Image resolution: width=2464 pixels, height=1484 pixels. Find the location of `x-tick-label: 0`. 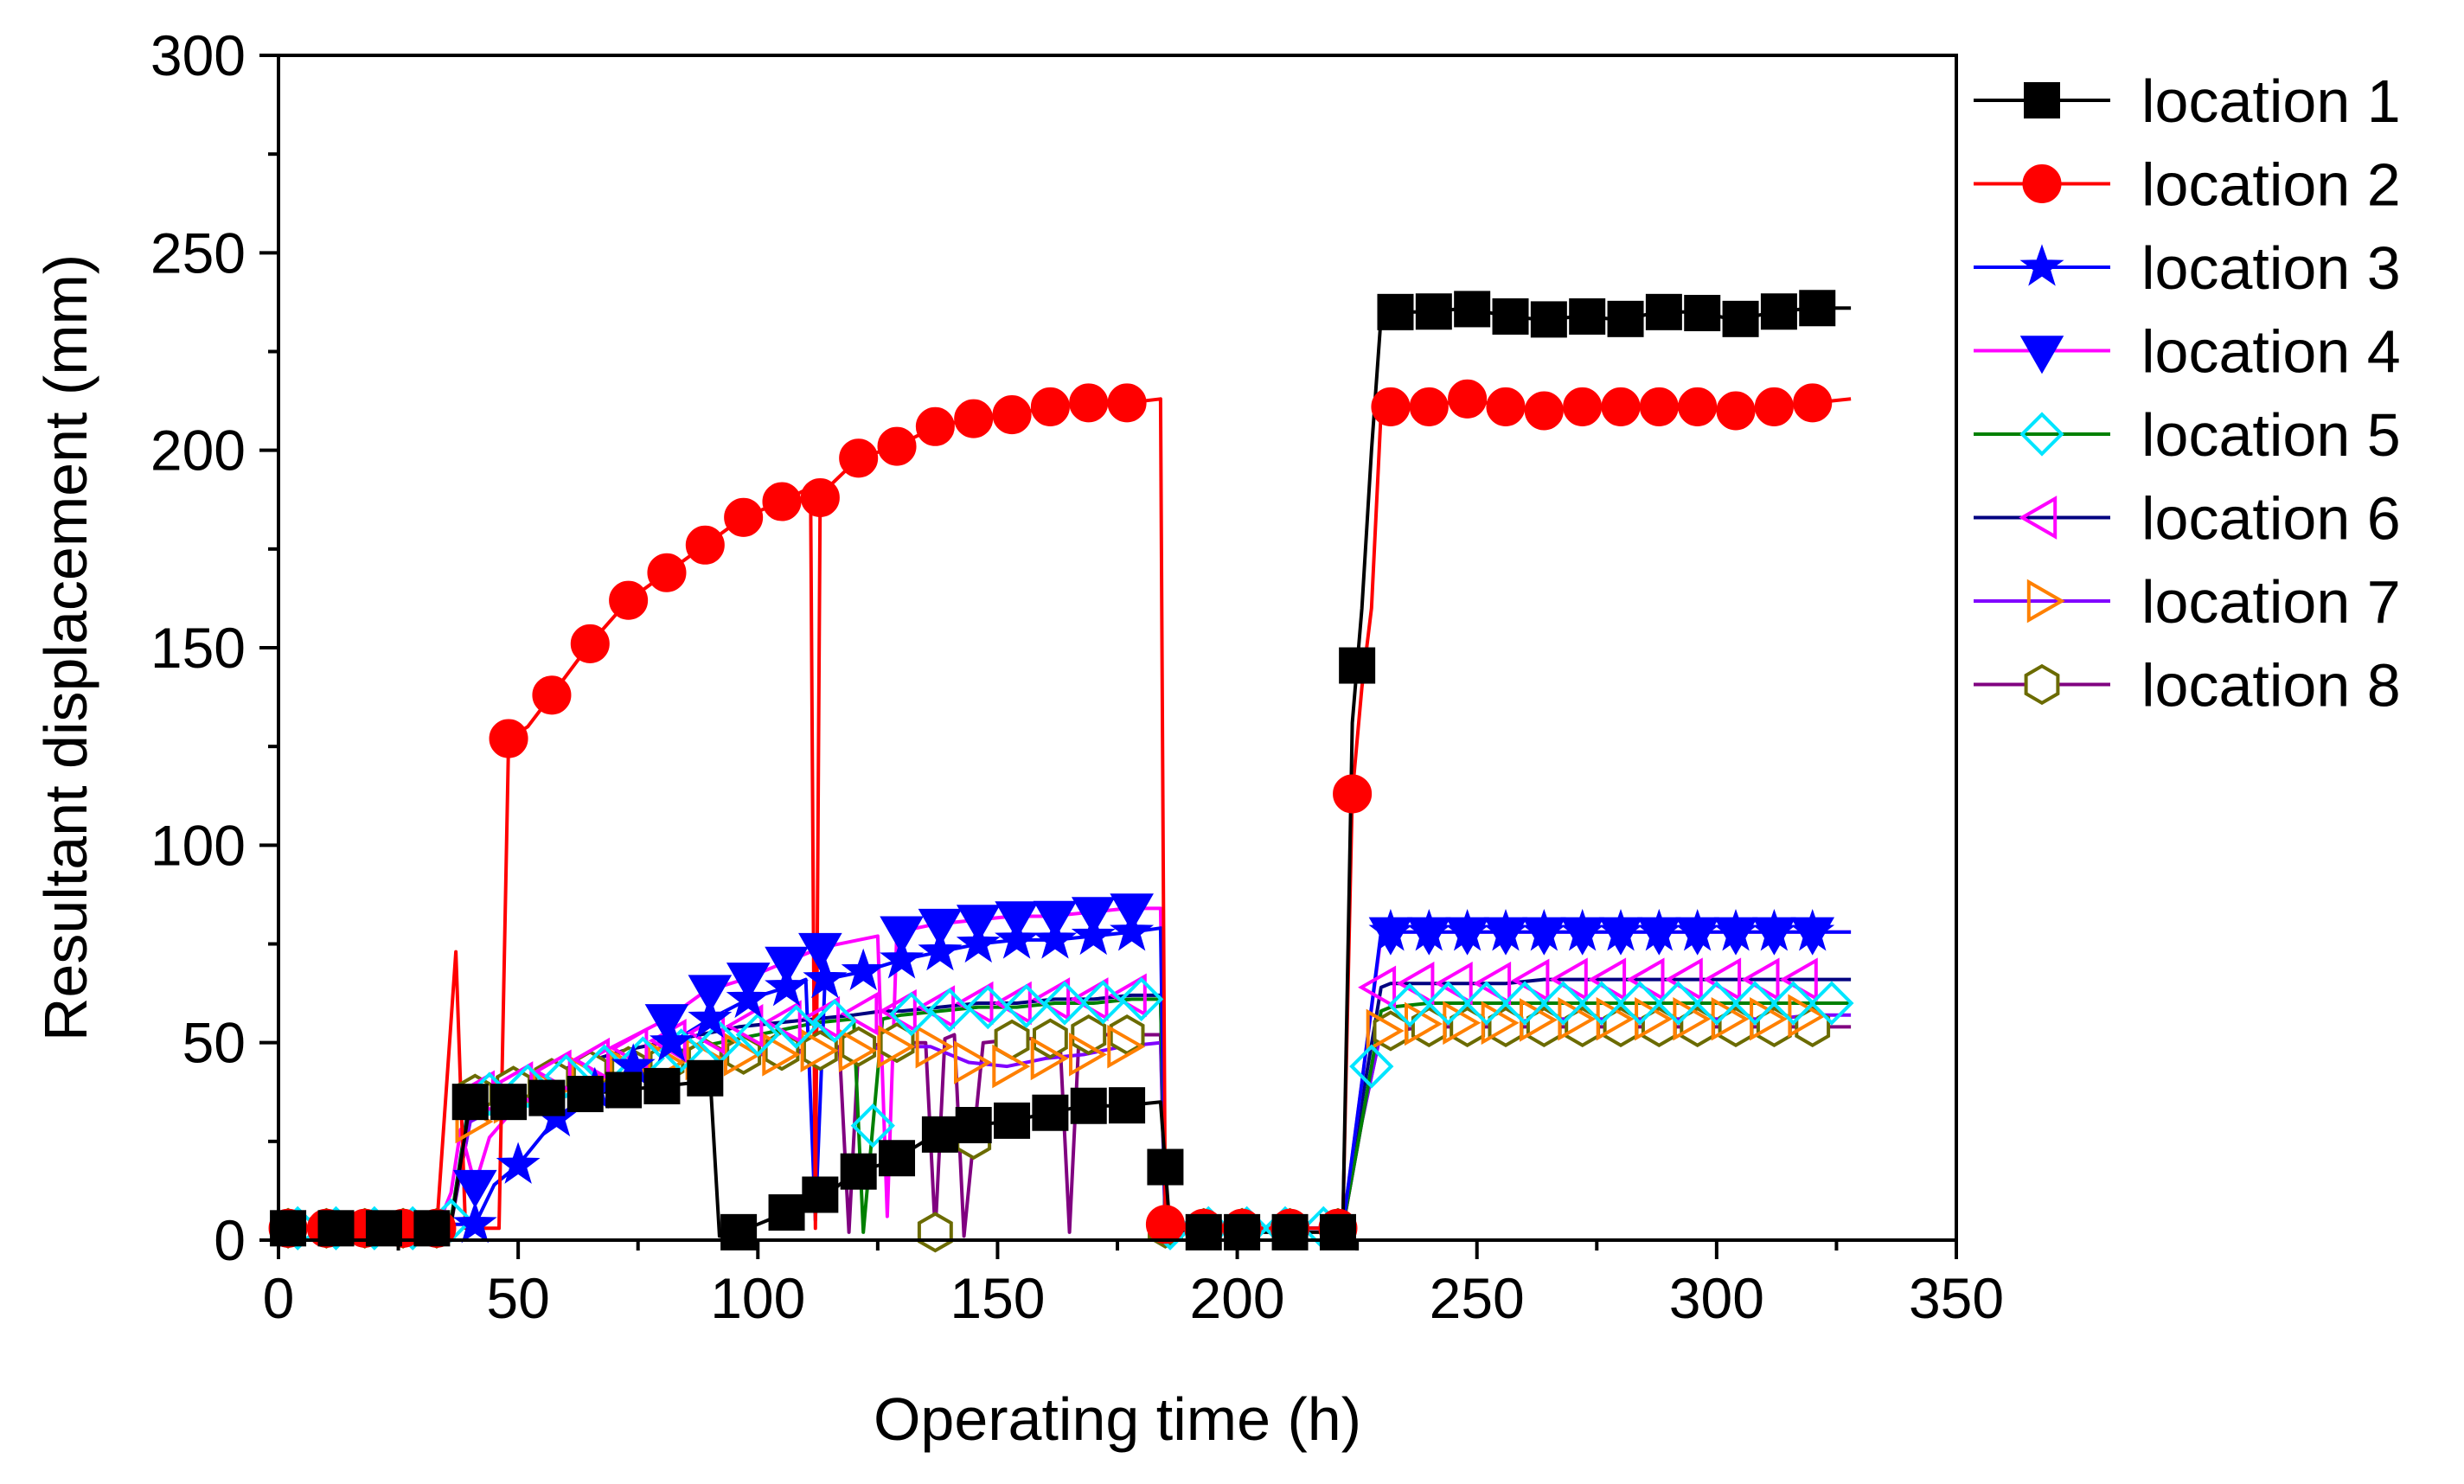

x-tick-label: 0 is located at coordinates (279, 1298).